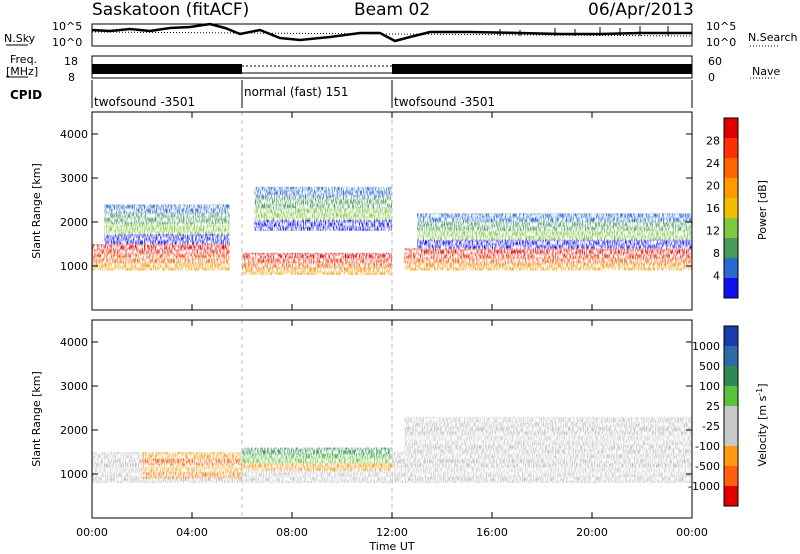 Image resolution: width=800 pixels, height=554 pixels. What do you see at coordinates (713, 186) in the screenshot?
I see `power-colorbar-tick-2: 20` at bounding box center [713, 186].